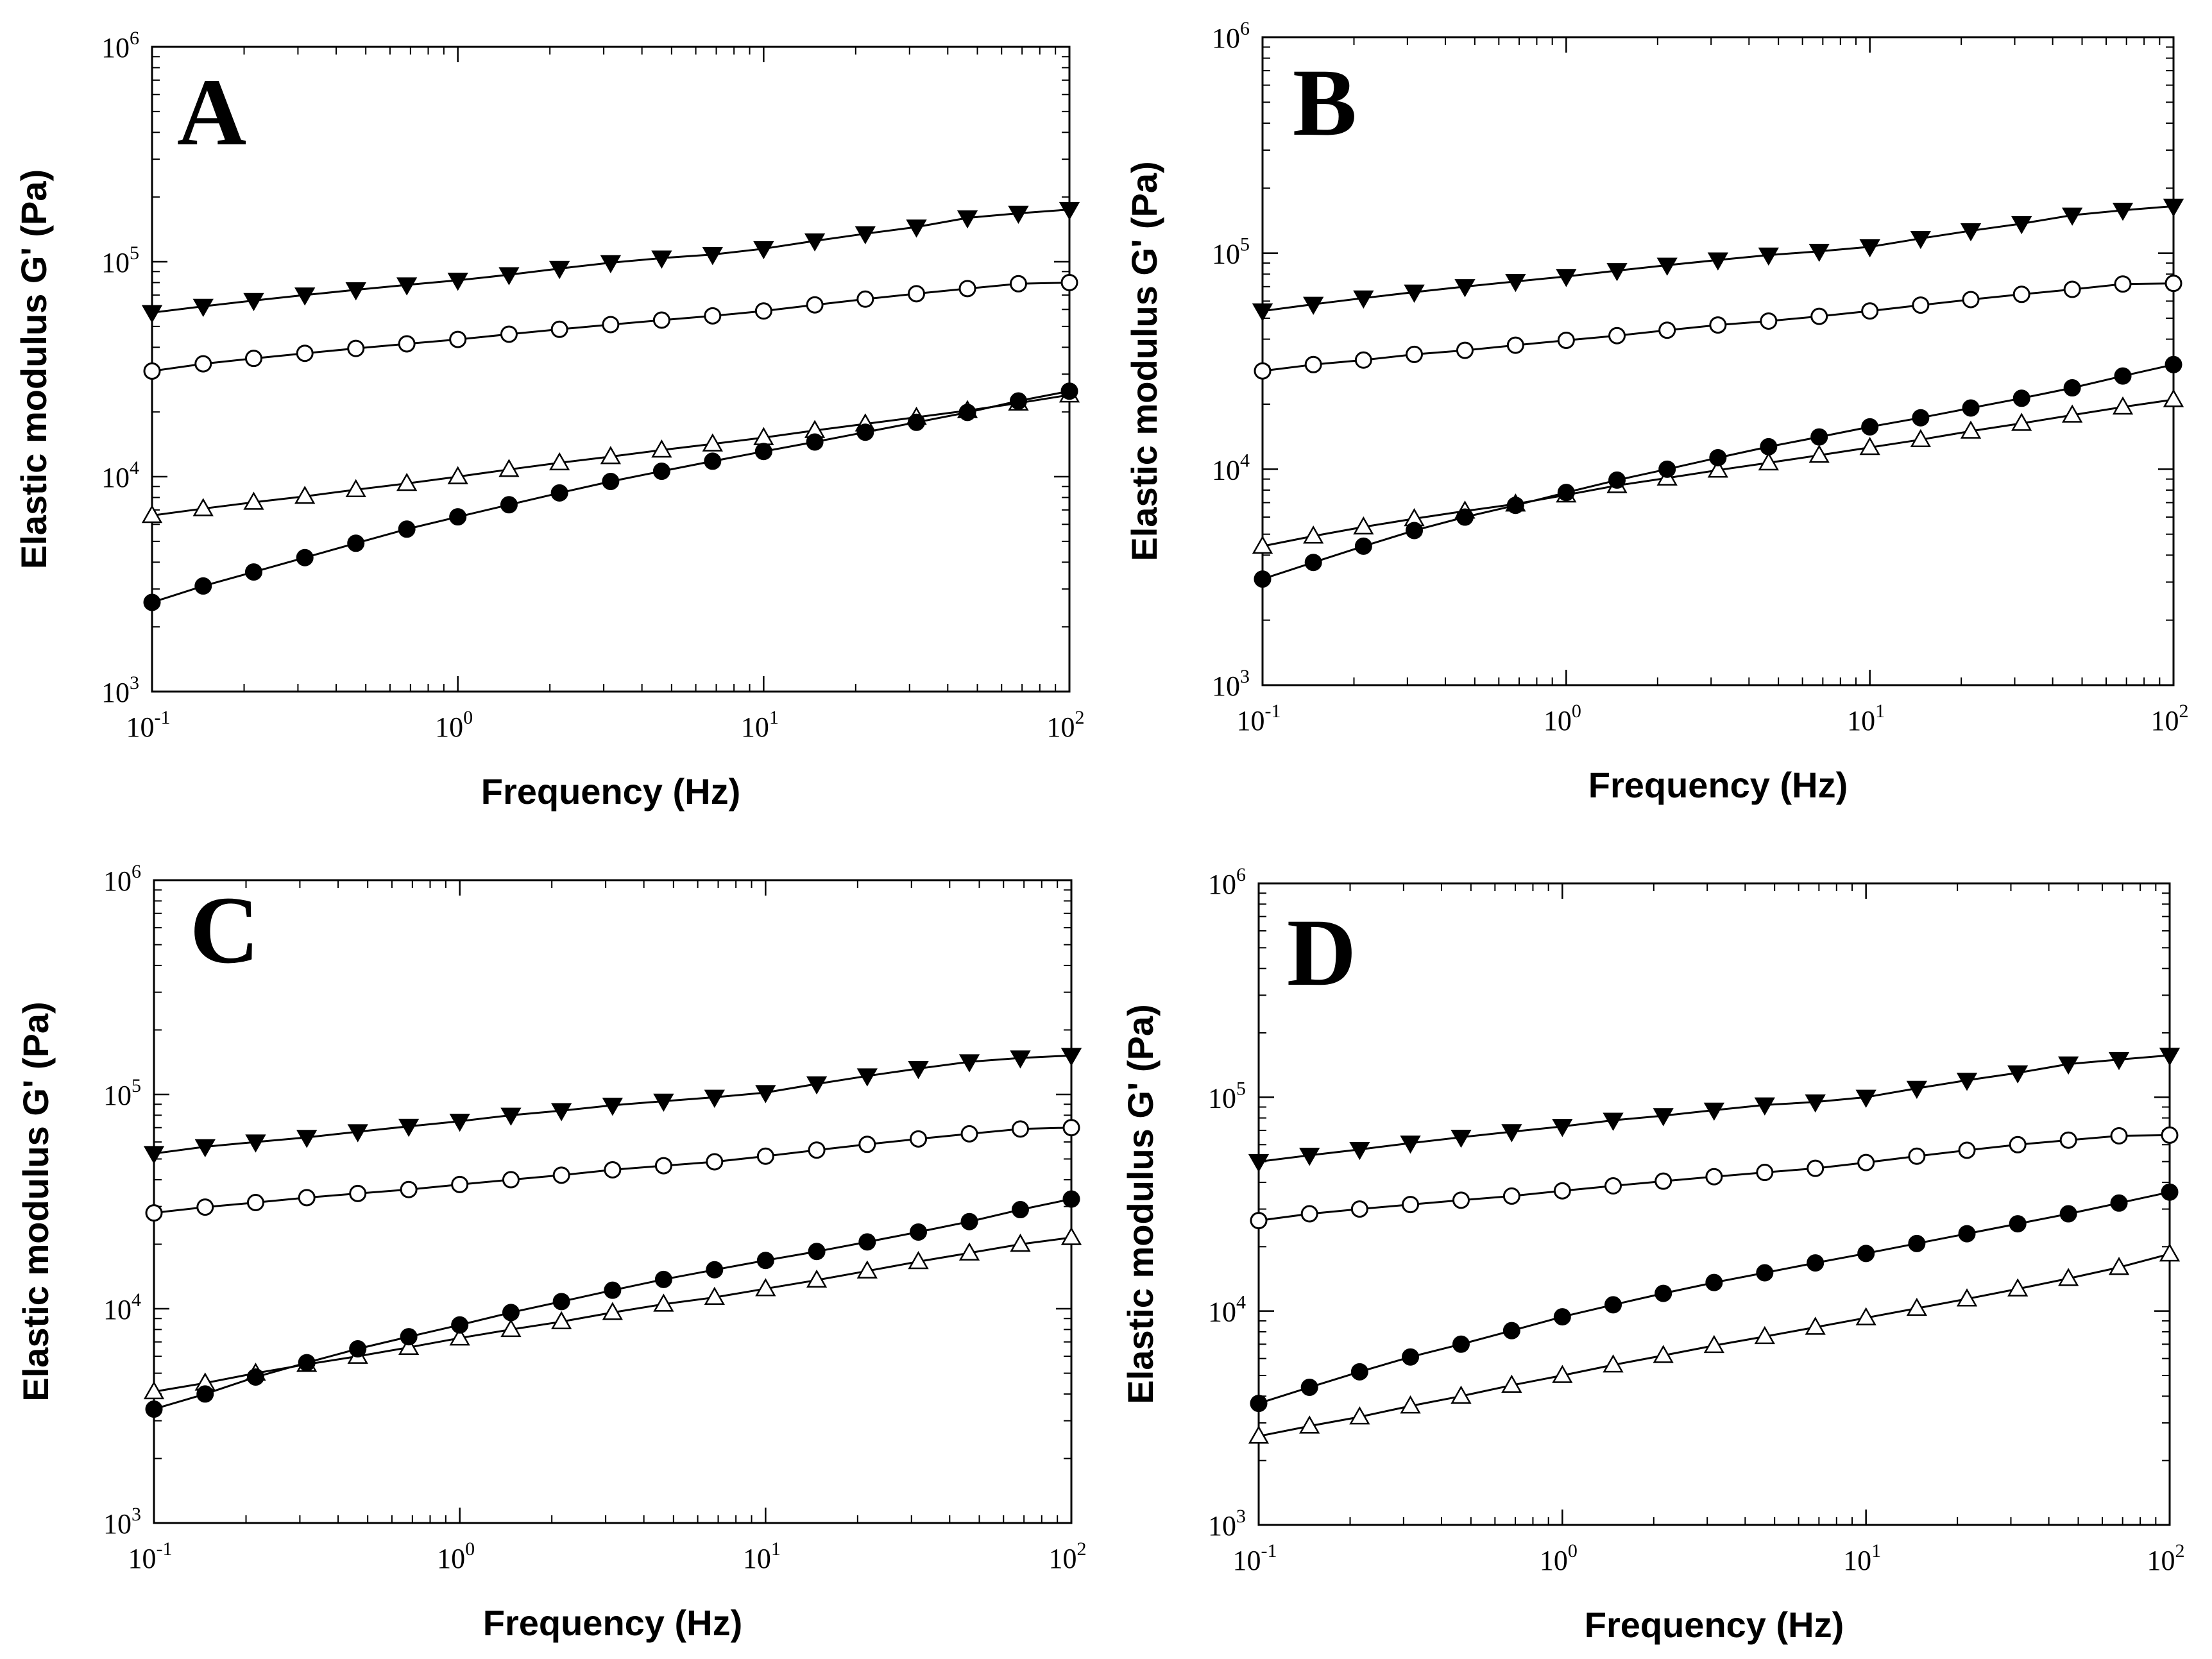 The height and width of the screenshot is (1659, 2212). What do you see at coordinates (1259, 718) in the screenshot?
I see `x-tick-label: 10⁻¹` at bounding box center [1259, 718].